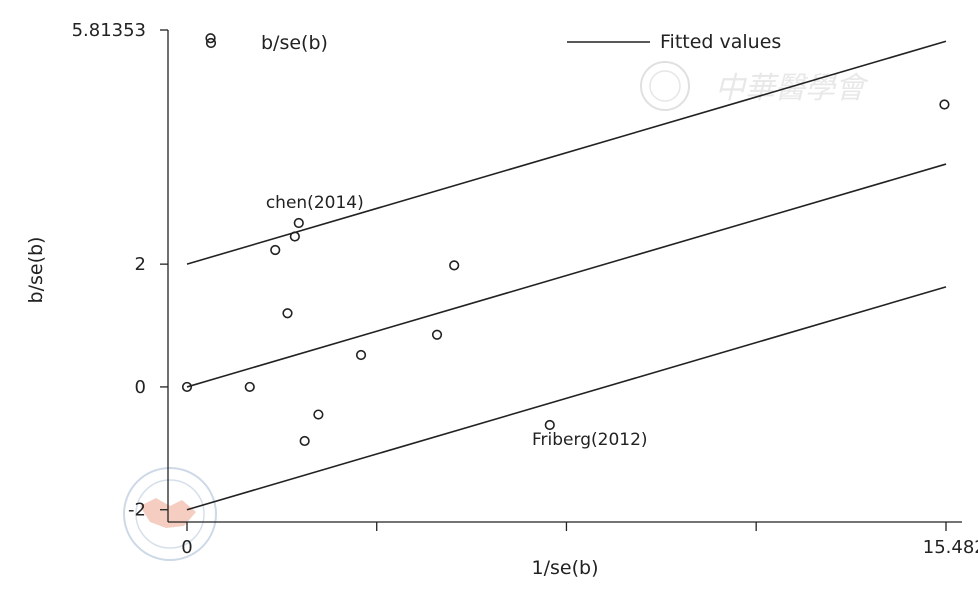  What do you see at coordinates (720, 42) in the screenshot?
I see `legend-label-fitted: Fitted values` at bounding box center [720, 42].